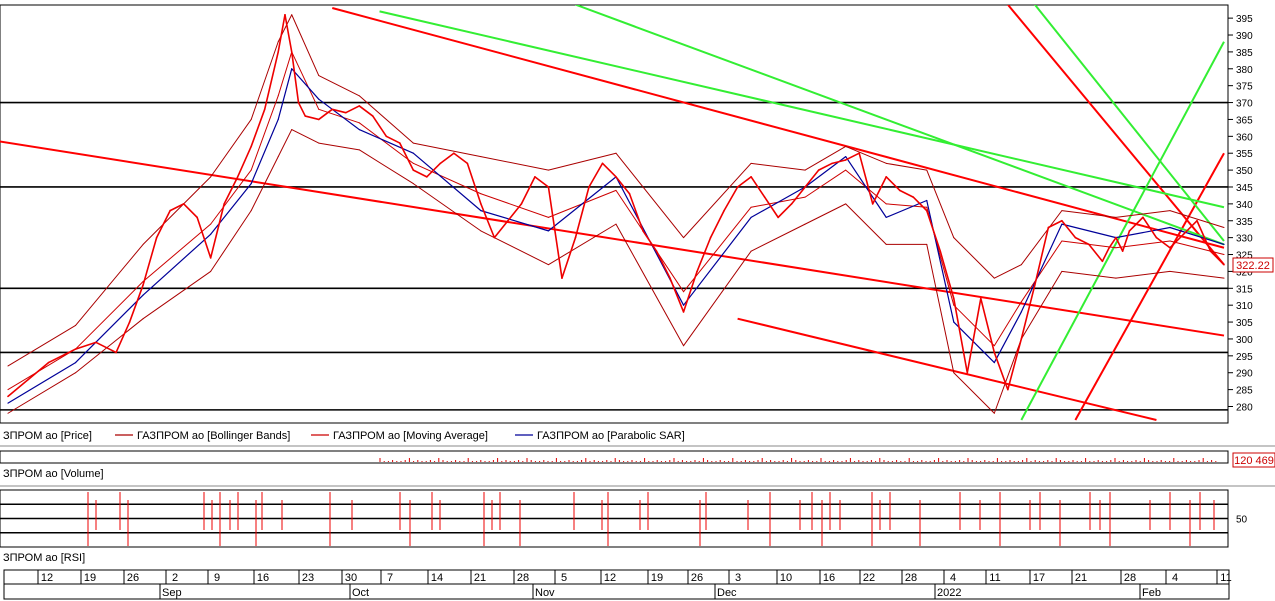 Image resolution: width=1275 pixels, height=601 pixels. What do you see at coordinates (1254, 461) in the screenshot?
I see `volume-last-value-label: 120 469` at bounding box center [1254, 461].